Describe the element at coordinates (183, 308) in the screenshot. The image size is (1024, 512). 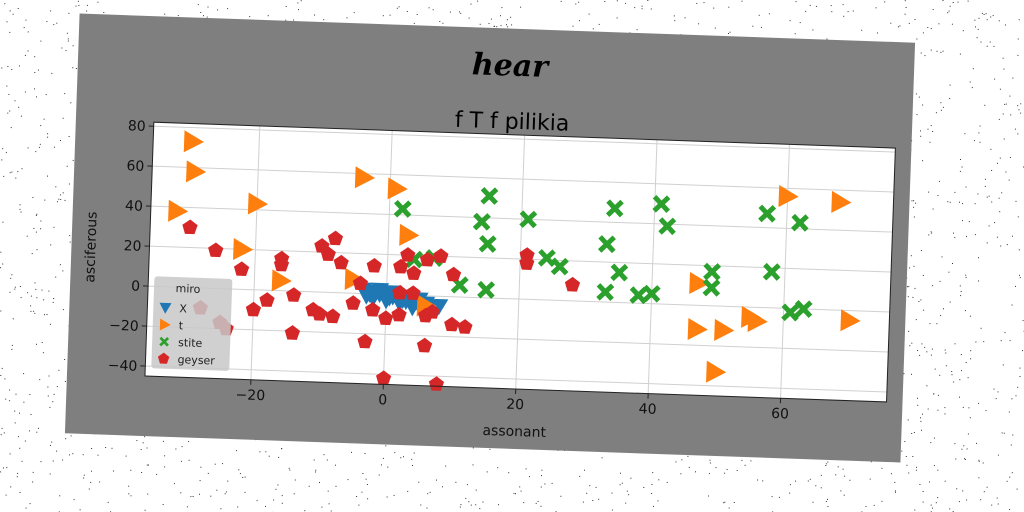
I see `legend-label: X` at that location.